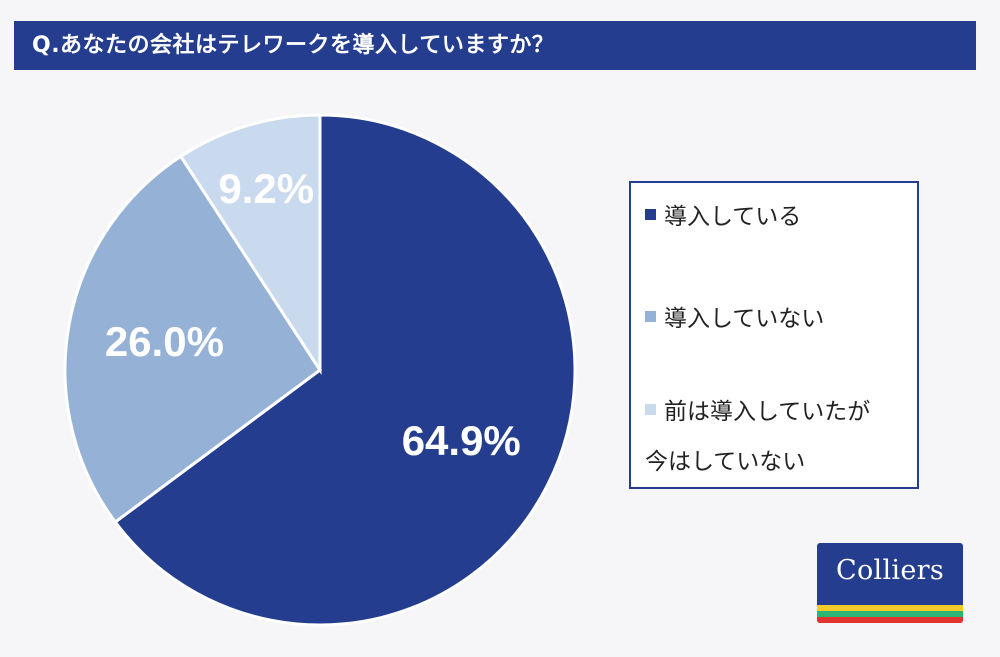 The image size is (1000, 657). What do you see at coordinates (890, 570) in the screenshot?
I see `logo-text: Colliers` at bounding box center [890, 570].